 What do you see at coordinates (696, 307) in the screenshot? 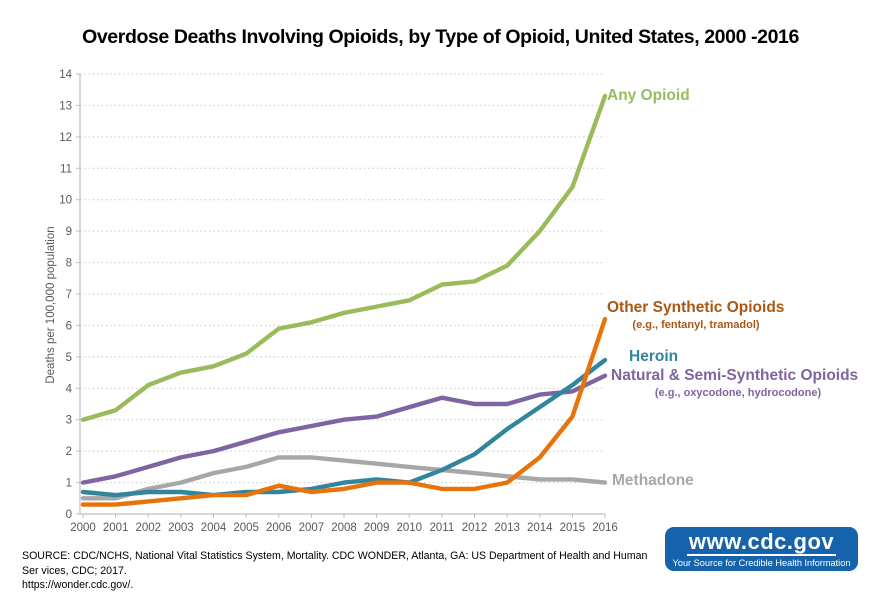
I see `series-label-other-synthetic-opioids: Other Synthetic Opioids` at bounding box center [696, 307].